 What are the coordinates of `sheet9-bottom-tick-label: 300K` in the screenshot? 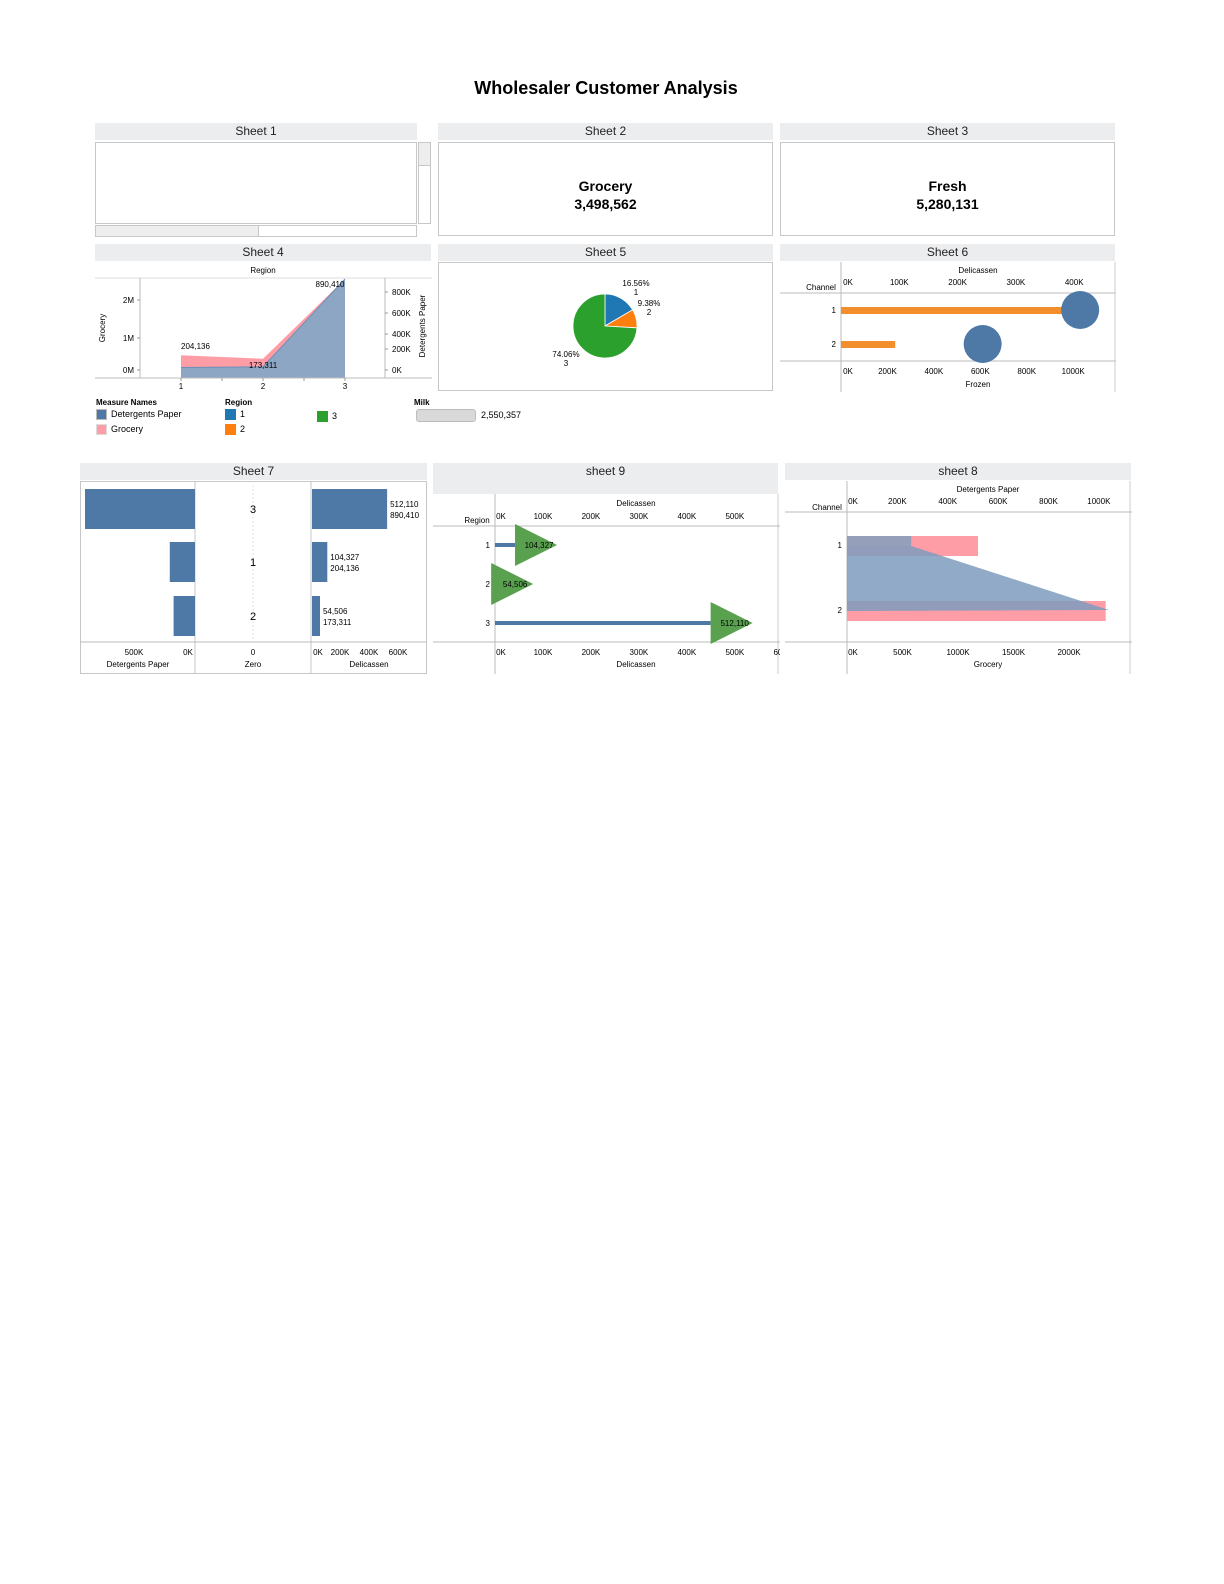 It's located at (639, 652).